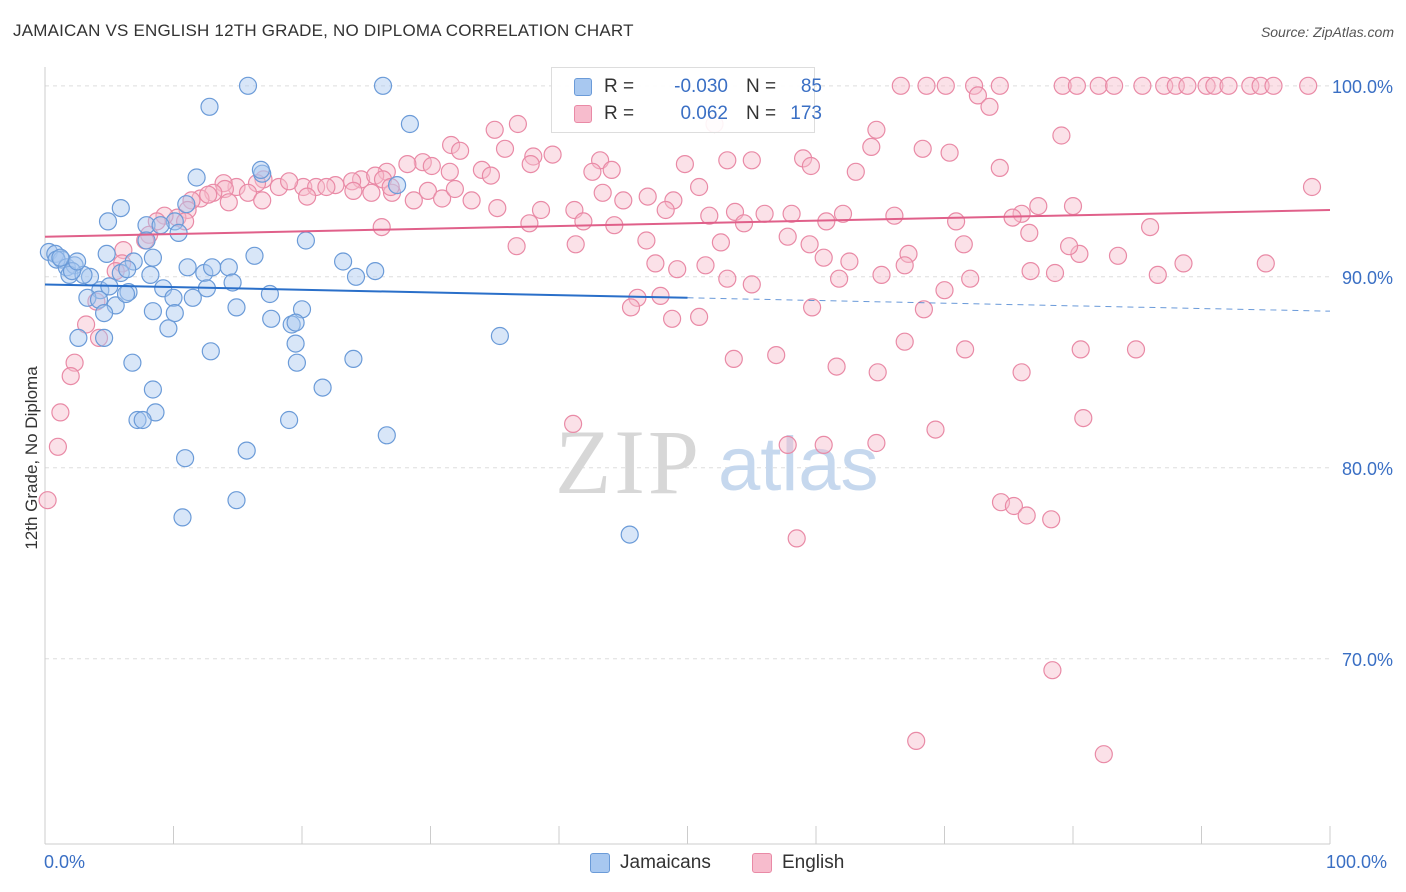 This screenshot has width=1406, height=892. Describe the element at coordinates (65, 862) in the screenshot. I see `x-tick-left: 0.0%` at that location.